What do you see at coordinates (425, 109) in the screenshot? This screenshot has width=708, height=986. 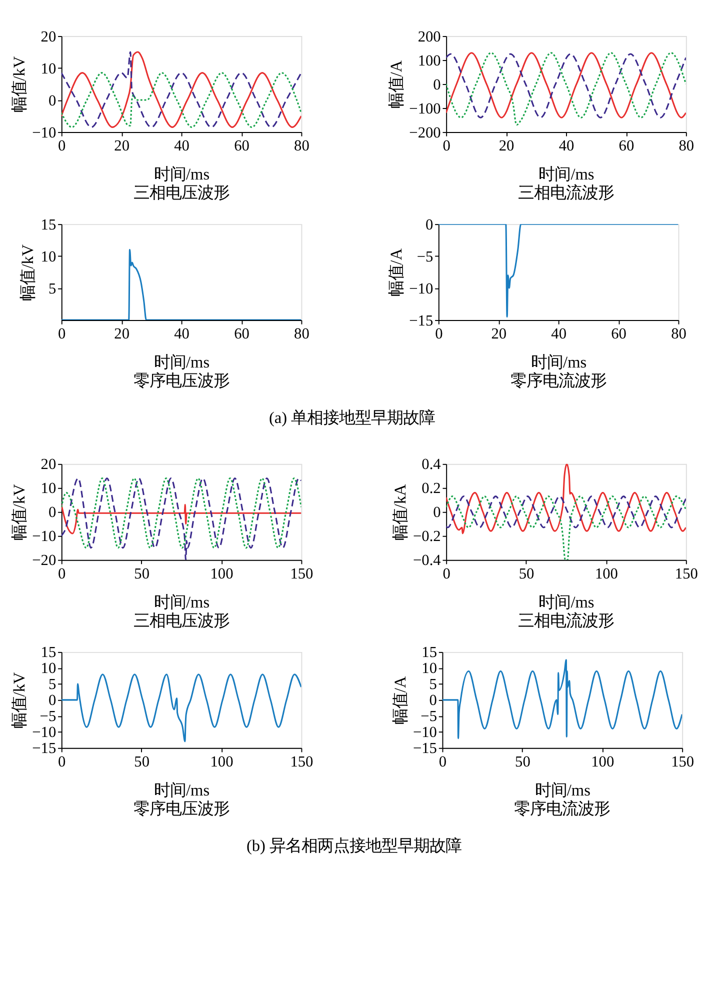 I see `y-tick-label: −100` at bounding box center [425, 109].